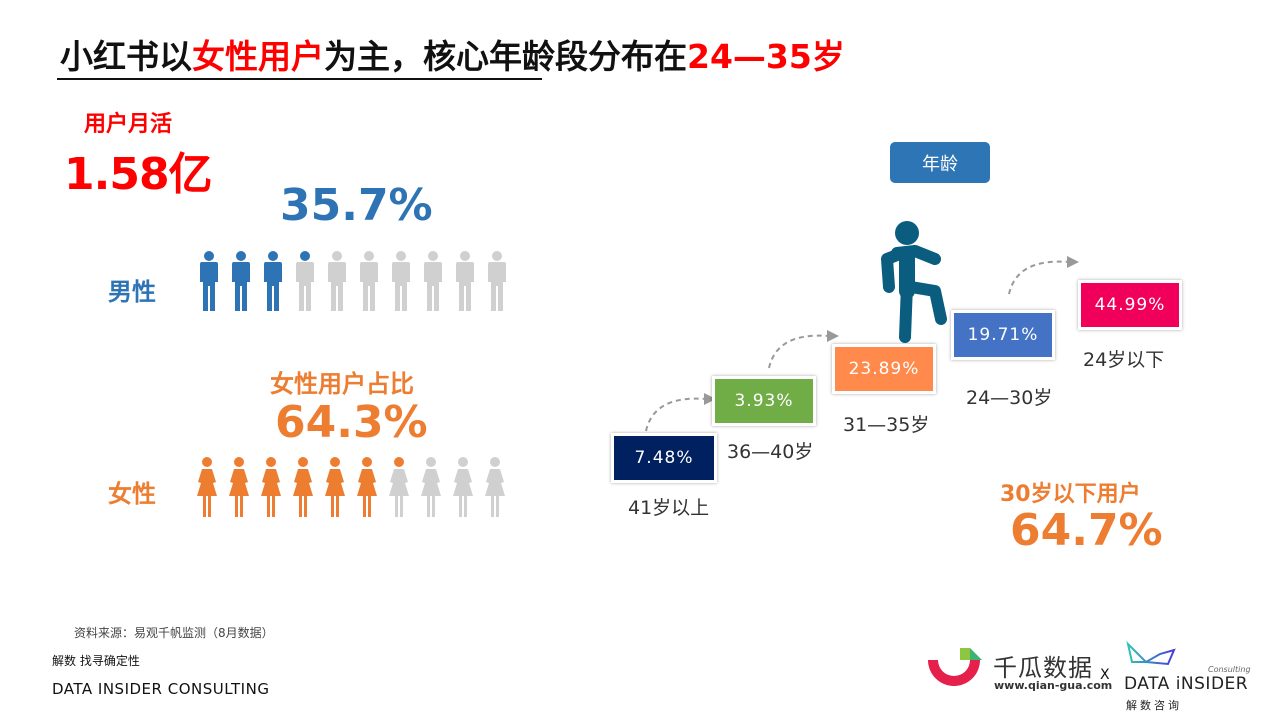 Image resolution: width=1280 pixels, height=720 pixels. What do you see at coordinates (955, 667) in the screenshot?
I see `qiangua-logo-icon` at bounding box center [955, 667].